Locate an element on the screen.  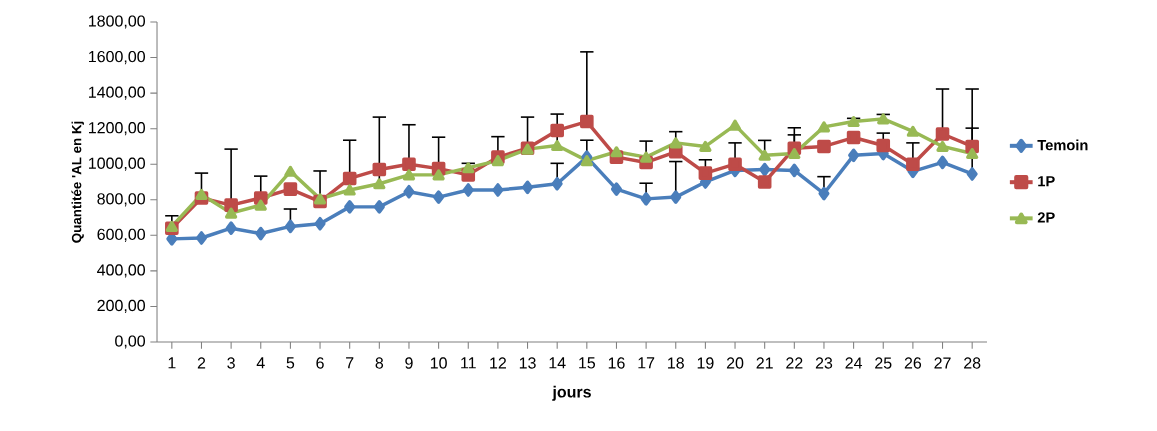
x-tick-label: 23 is located at coordinates (824, 363).